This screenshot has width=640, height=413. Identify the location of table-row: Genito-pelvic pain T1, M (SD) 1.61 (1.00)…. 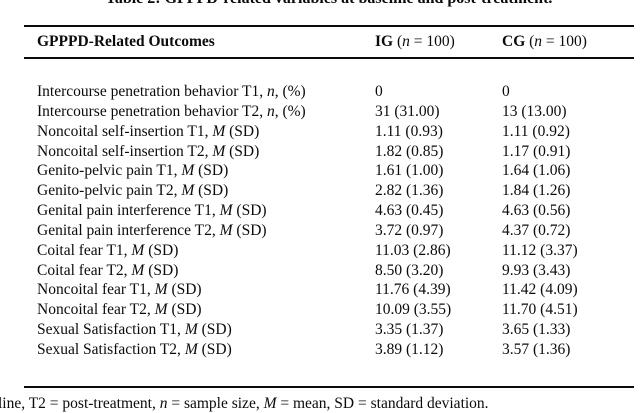
(320, 171).